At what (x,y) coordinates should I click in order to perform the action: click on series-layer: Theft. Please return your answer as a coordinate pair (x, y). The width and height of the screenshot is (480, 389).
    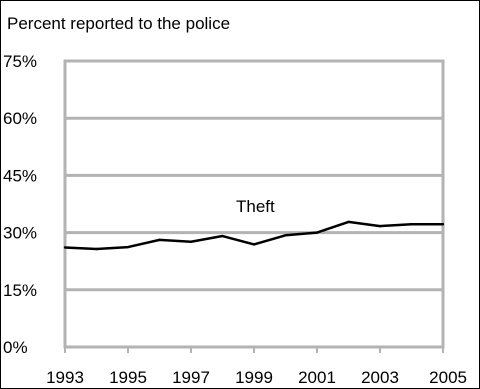
    Looking at the image, I should click on (254, 224).